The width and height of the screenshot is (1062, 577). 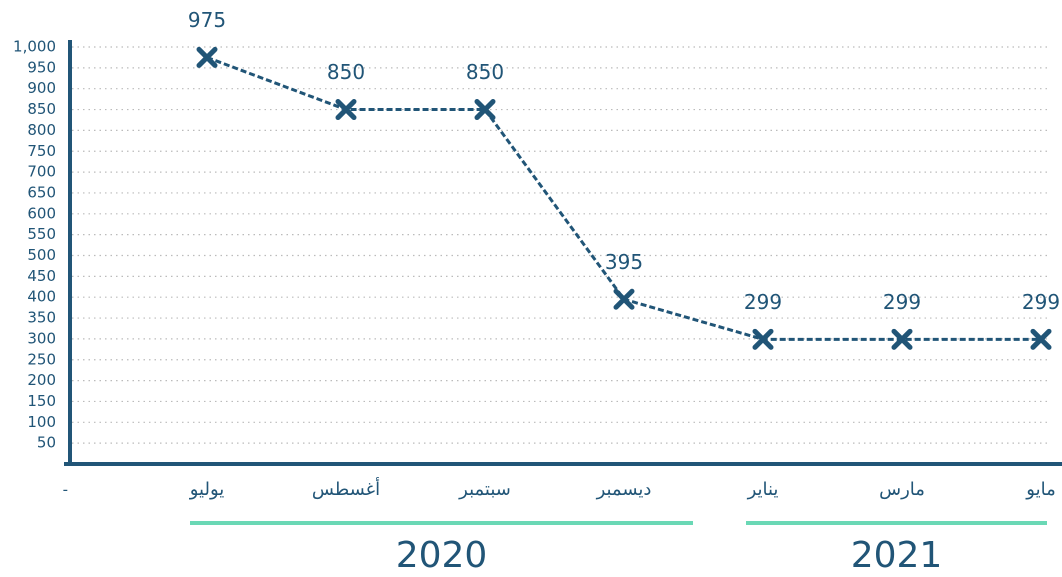 What do you see at coordinates (41, 234) in the screenshot?
I see `y-tick-label: 550` at bounding box center [41, 234].